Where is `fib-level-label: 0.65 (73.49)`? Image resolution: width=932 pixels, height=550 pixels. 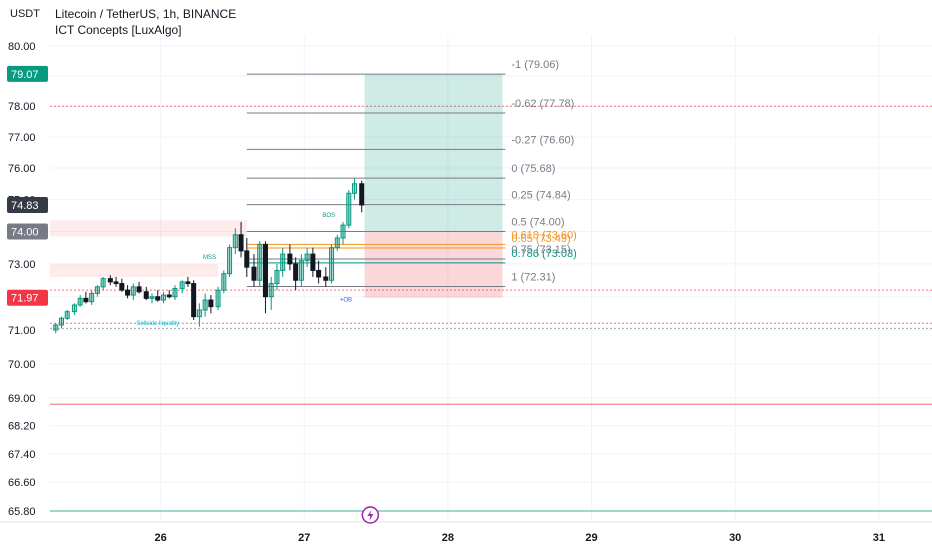
fib-level-label: 0.65 (73.49) is located at coordinates (540, 239).